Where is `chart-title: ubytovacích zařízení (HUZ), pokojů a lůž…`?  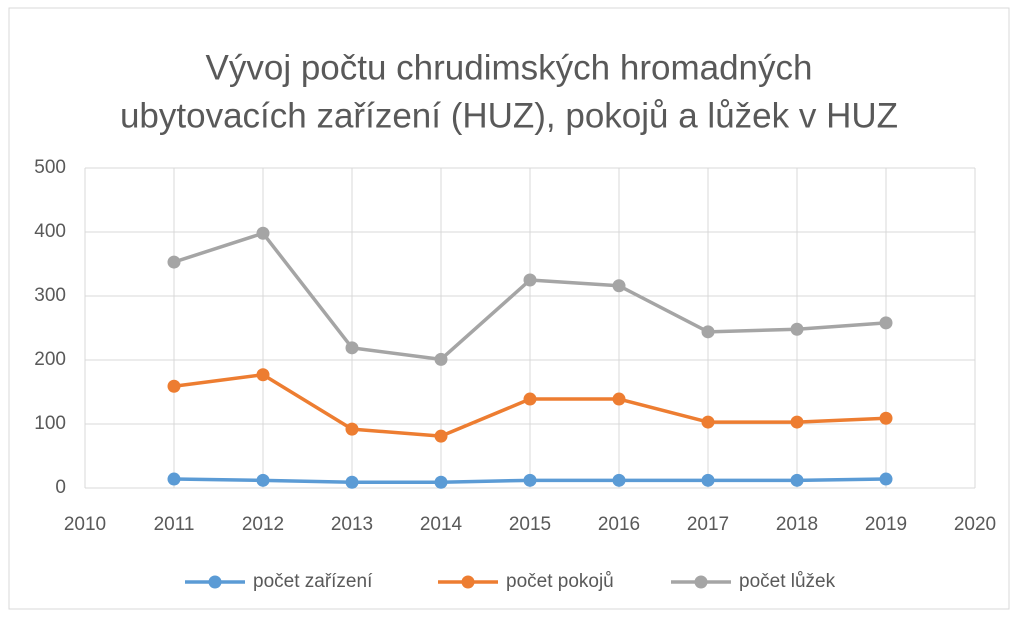 chart-title: ubytovacích zařízení (HUZ), pokojů a lůž… is located at coordinates (509, 115).